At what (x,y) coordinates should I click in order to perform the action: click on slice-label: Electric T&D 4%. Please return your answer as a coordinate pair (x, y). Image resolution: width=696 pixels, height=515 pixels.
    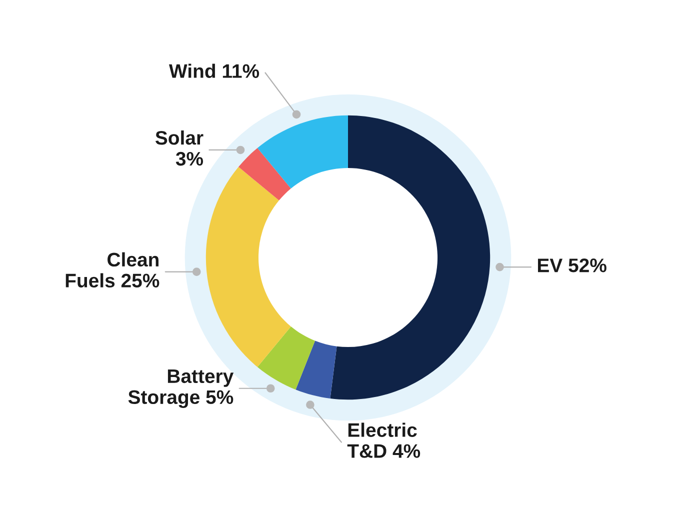
    Looking at the image, I should click on (383, 440).